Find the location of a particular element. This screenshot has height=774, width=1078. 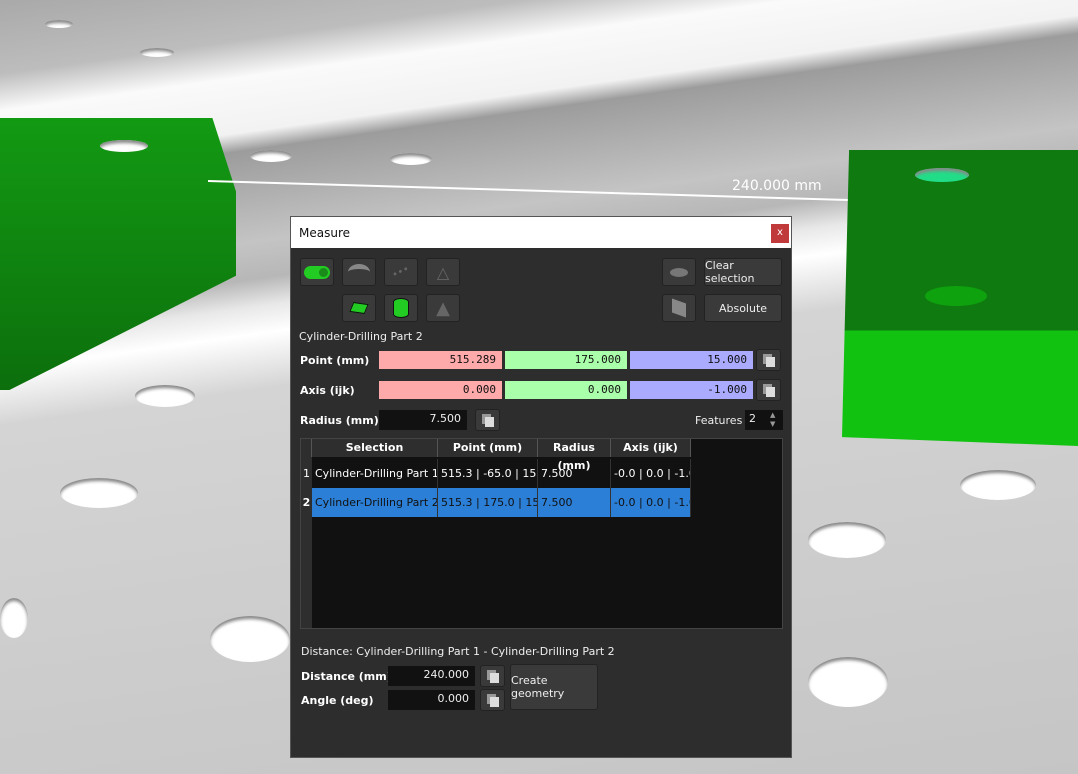

axis-label: Axis (ijk) is located at coordinates (327, 390).